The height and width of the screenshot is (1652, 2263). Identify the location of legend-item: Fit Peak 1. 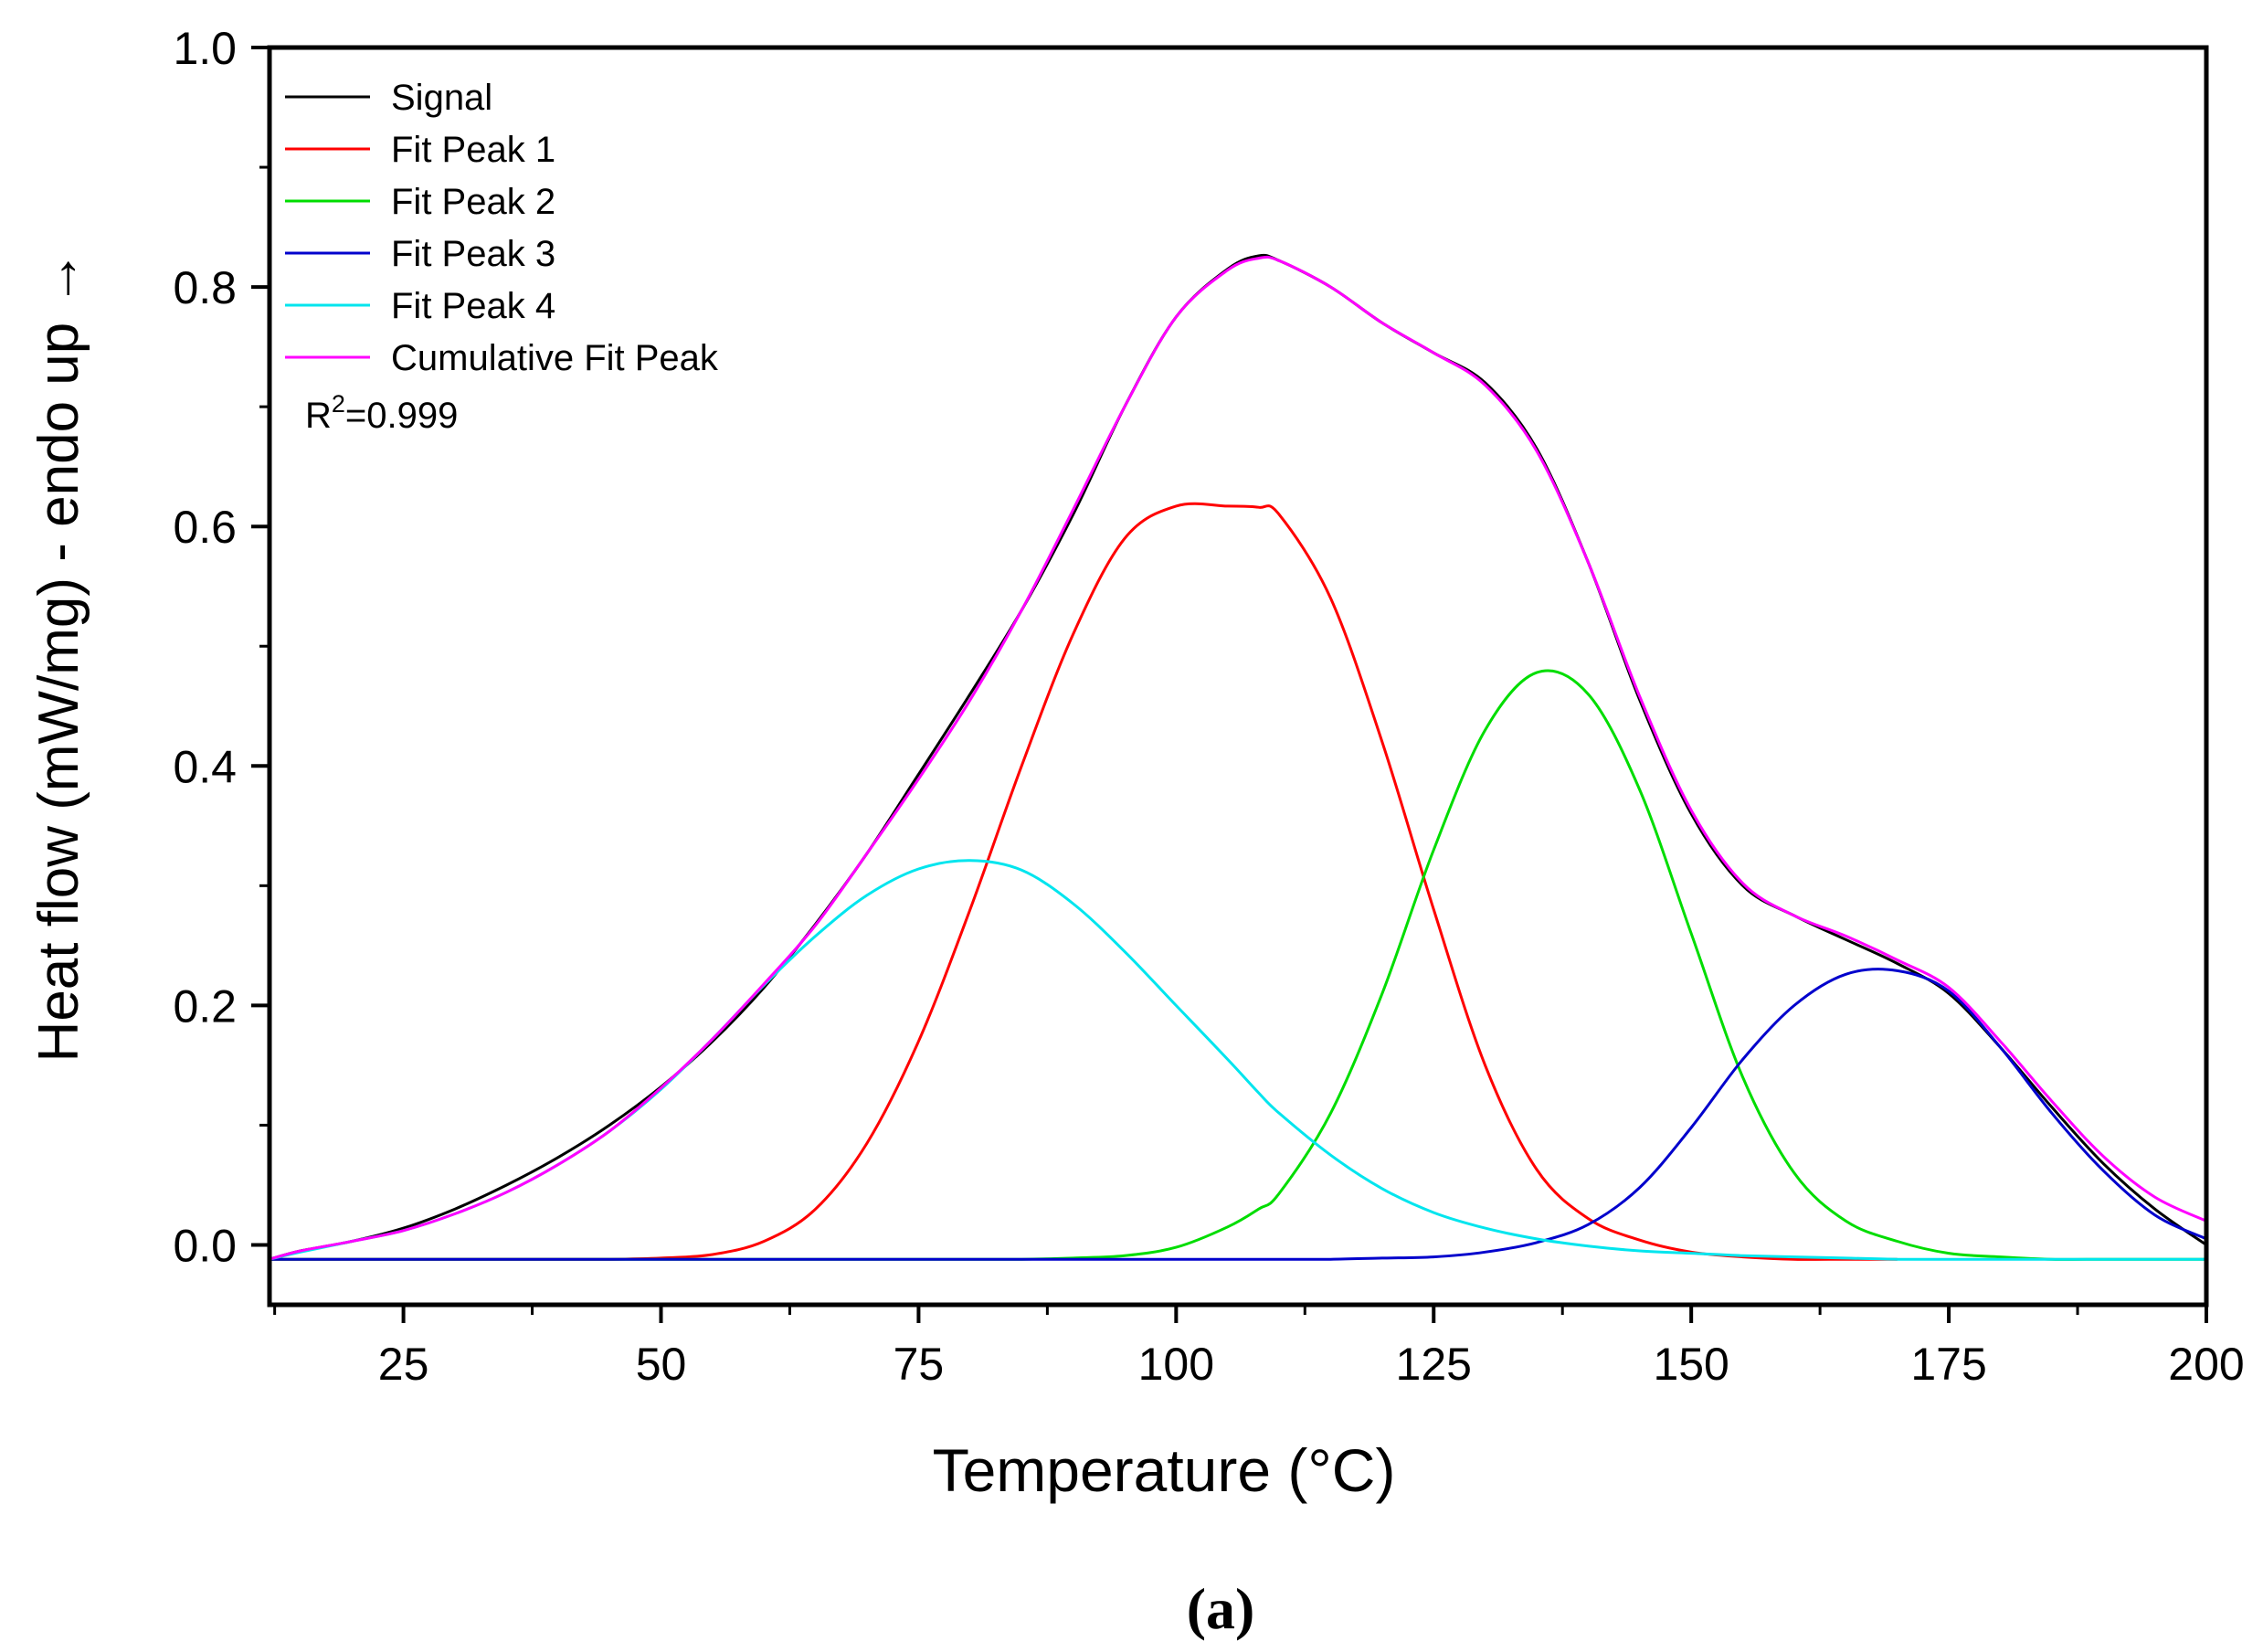
(420, 150).